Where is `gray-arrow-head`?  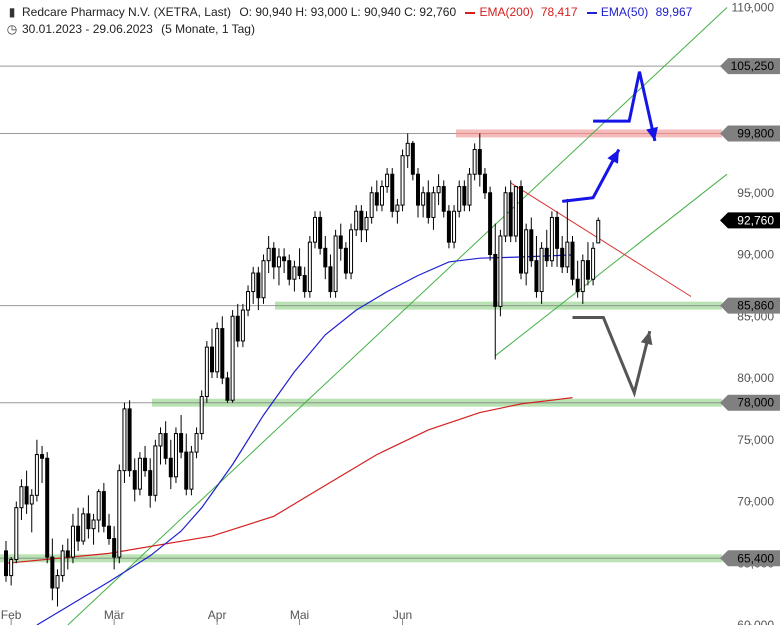
gray-arrow-head is located at coordinates (646, 338).